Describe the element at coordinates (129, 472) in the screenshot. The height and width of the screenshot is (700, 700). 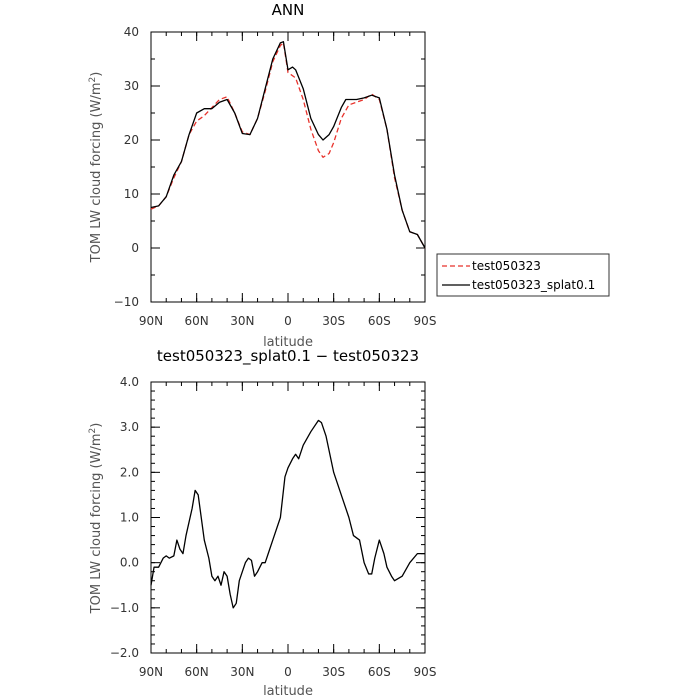
I see `bottom-y-tick-label: 2.0` at that location.